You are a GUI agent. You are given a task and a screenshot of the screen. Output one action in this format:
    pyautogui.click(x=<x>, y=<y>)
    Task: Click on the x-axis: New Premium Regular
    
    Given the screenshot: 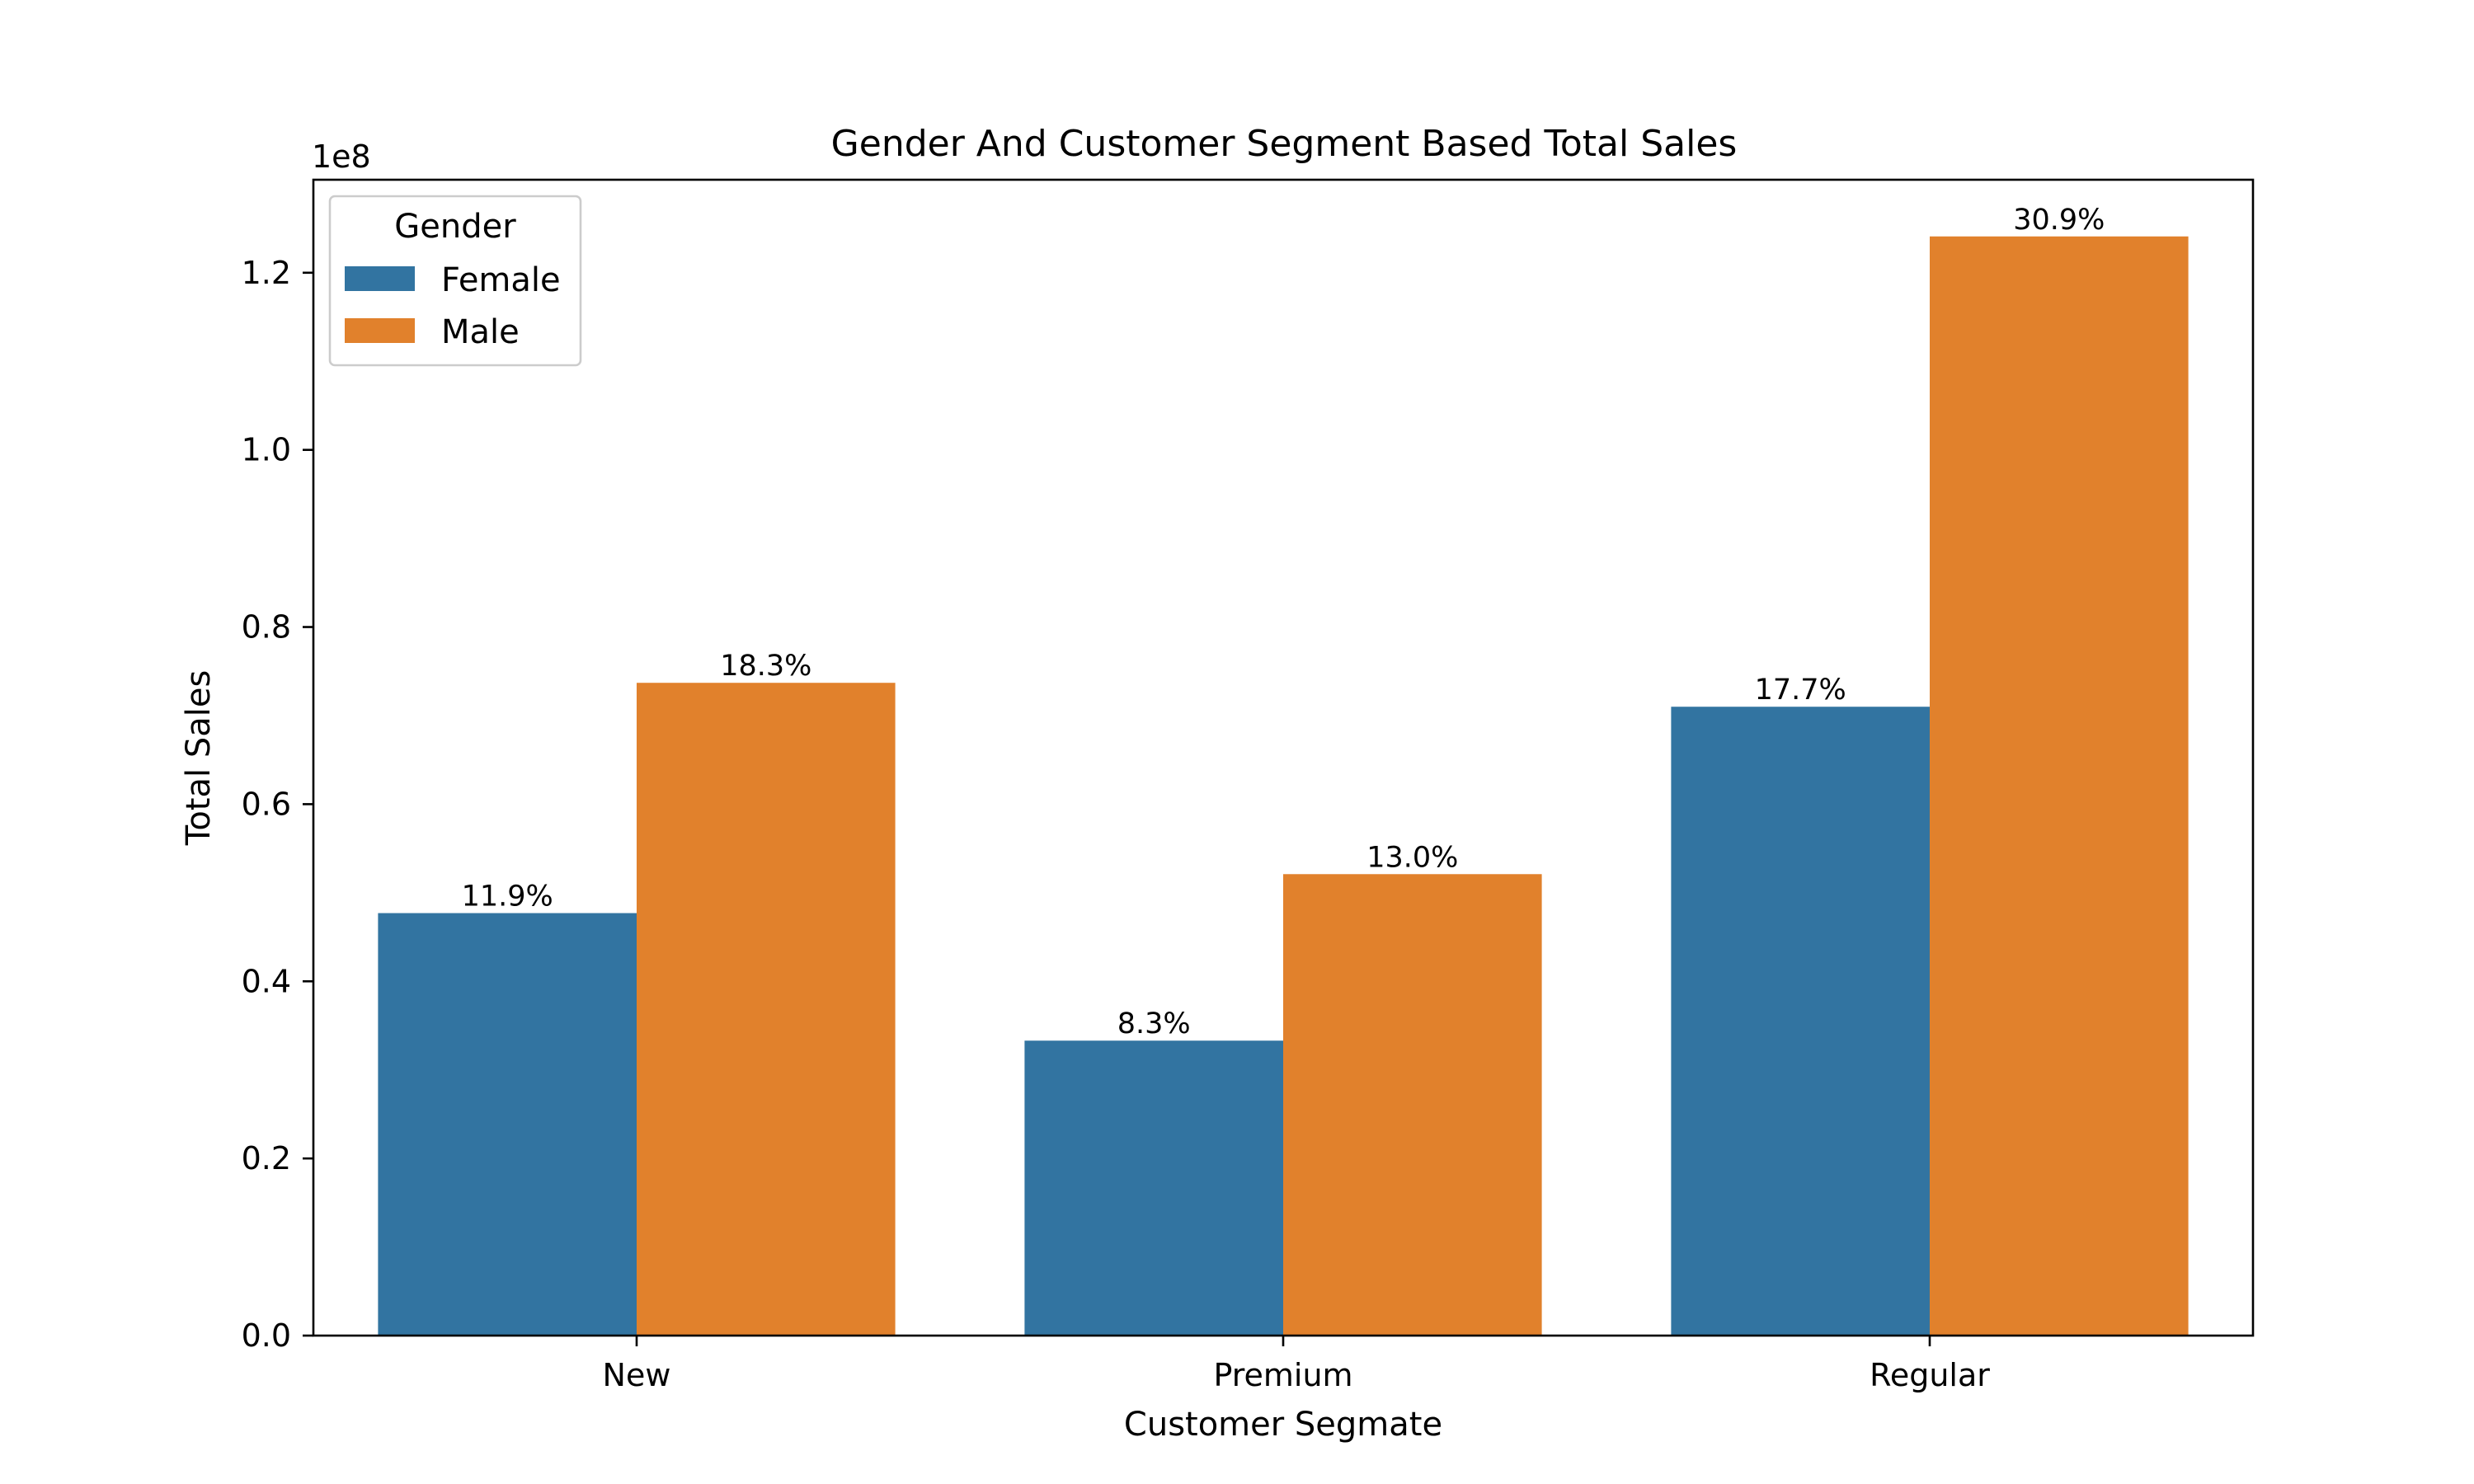 What is the action you would take?
    pyautogui.click(x=1296, y=1364)
    